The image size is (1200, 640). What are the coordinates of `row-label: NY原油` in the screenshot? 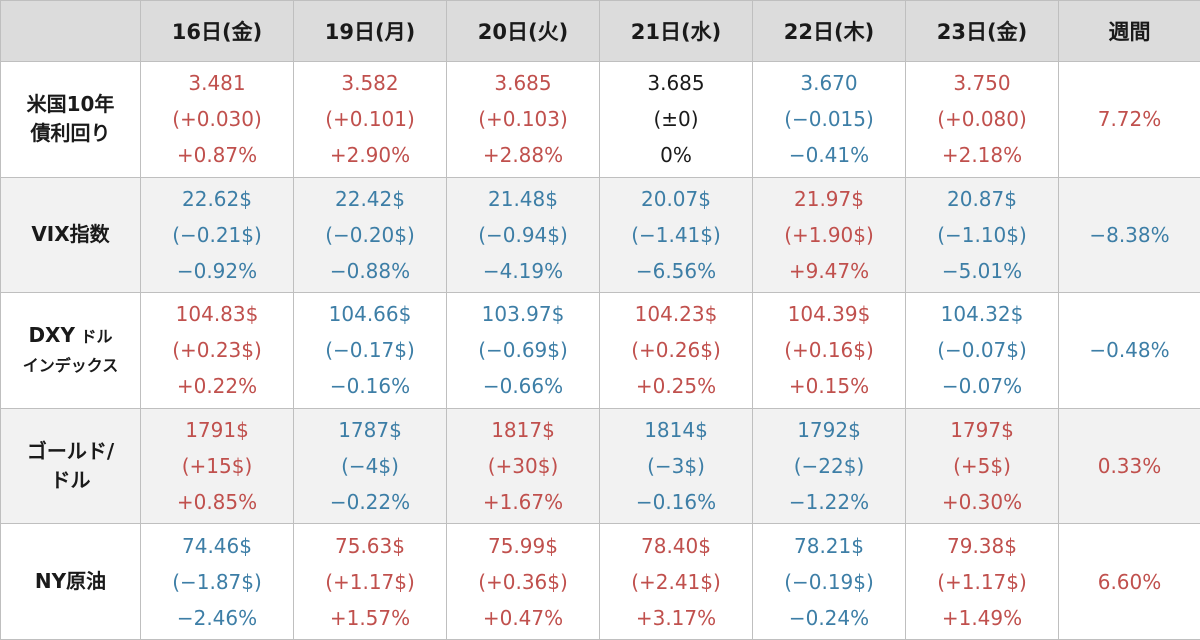 It's located at (70, 581).